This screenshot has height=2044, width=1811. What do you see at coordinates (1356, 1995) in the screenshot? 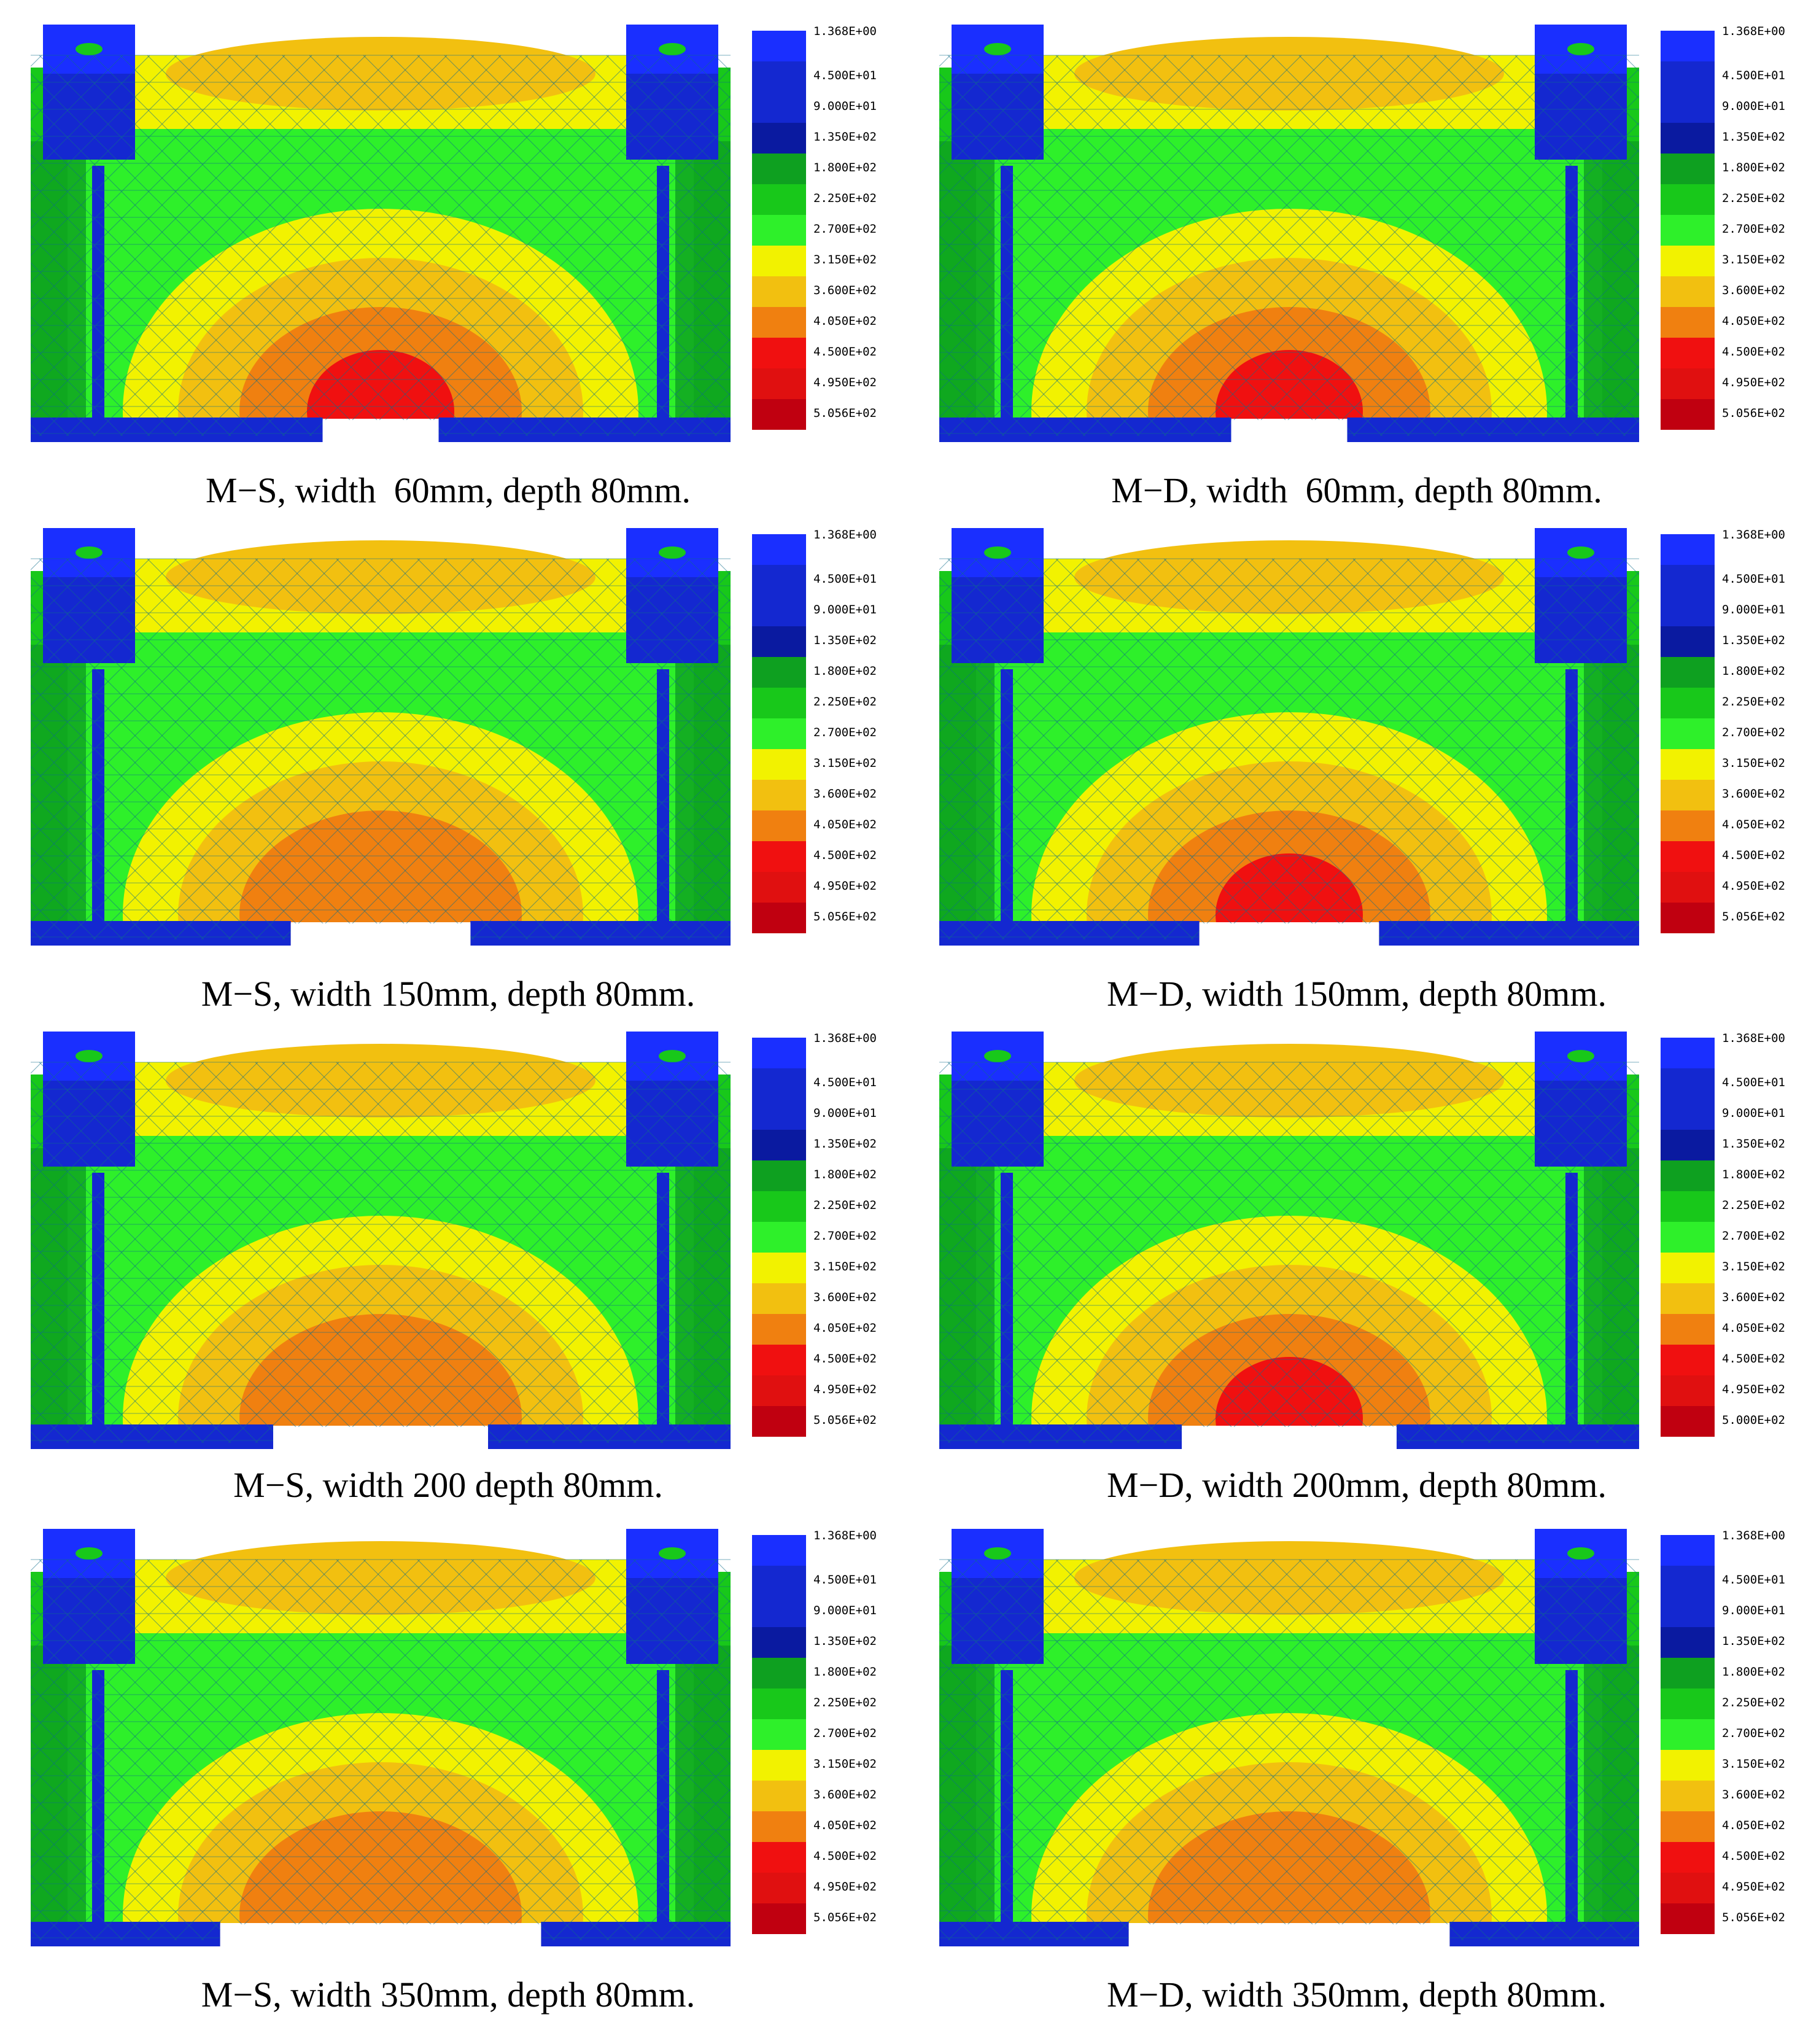
I see `panel-caption: M−D, width 350mm, depth 80mm.` at bounding box center [1356, 1995].